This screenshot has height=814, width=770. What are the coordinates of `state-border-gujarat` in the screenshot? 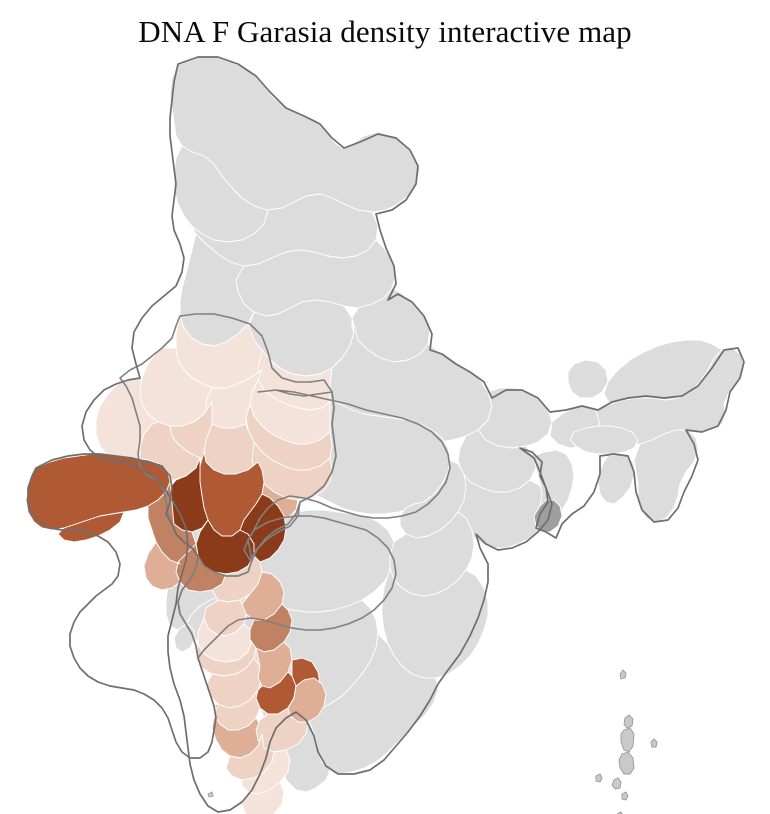 It's located at (122, 606).